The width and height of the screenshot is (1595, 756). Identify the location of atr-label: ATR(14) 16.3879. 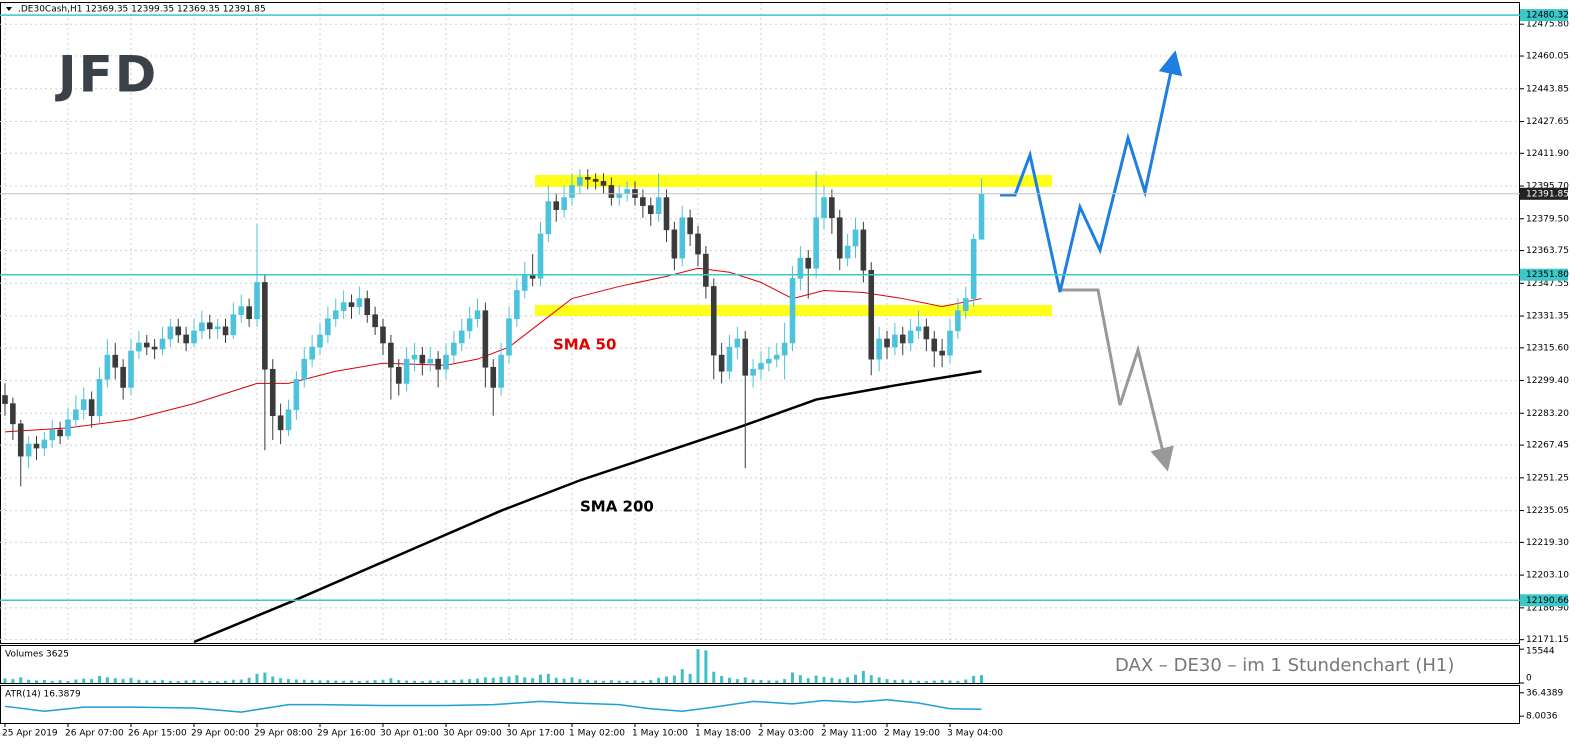
(43, 695).